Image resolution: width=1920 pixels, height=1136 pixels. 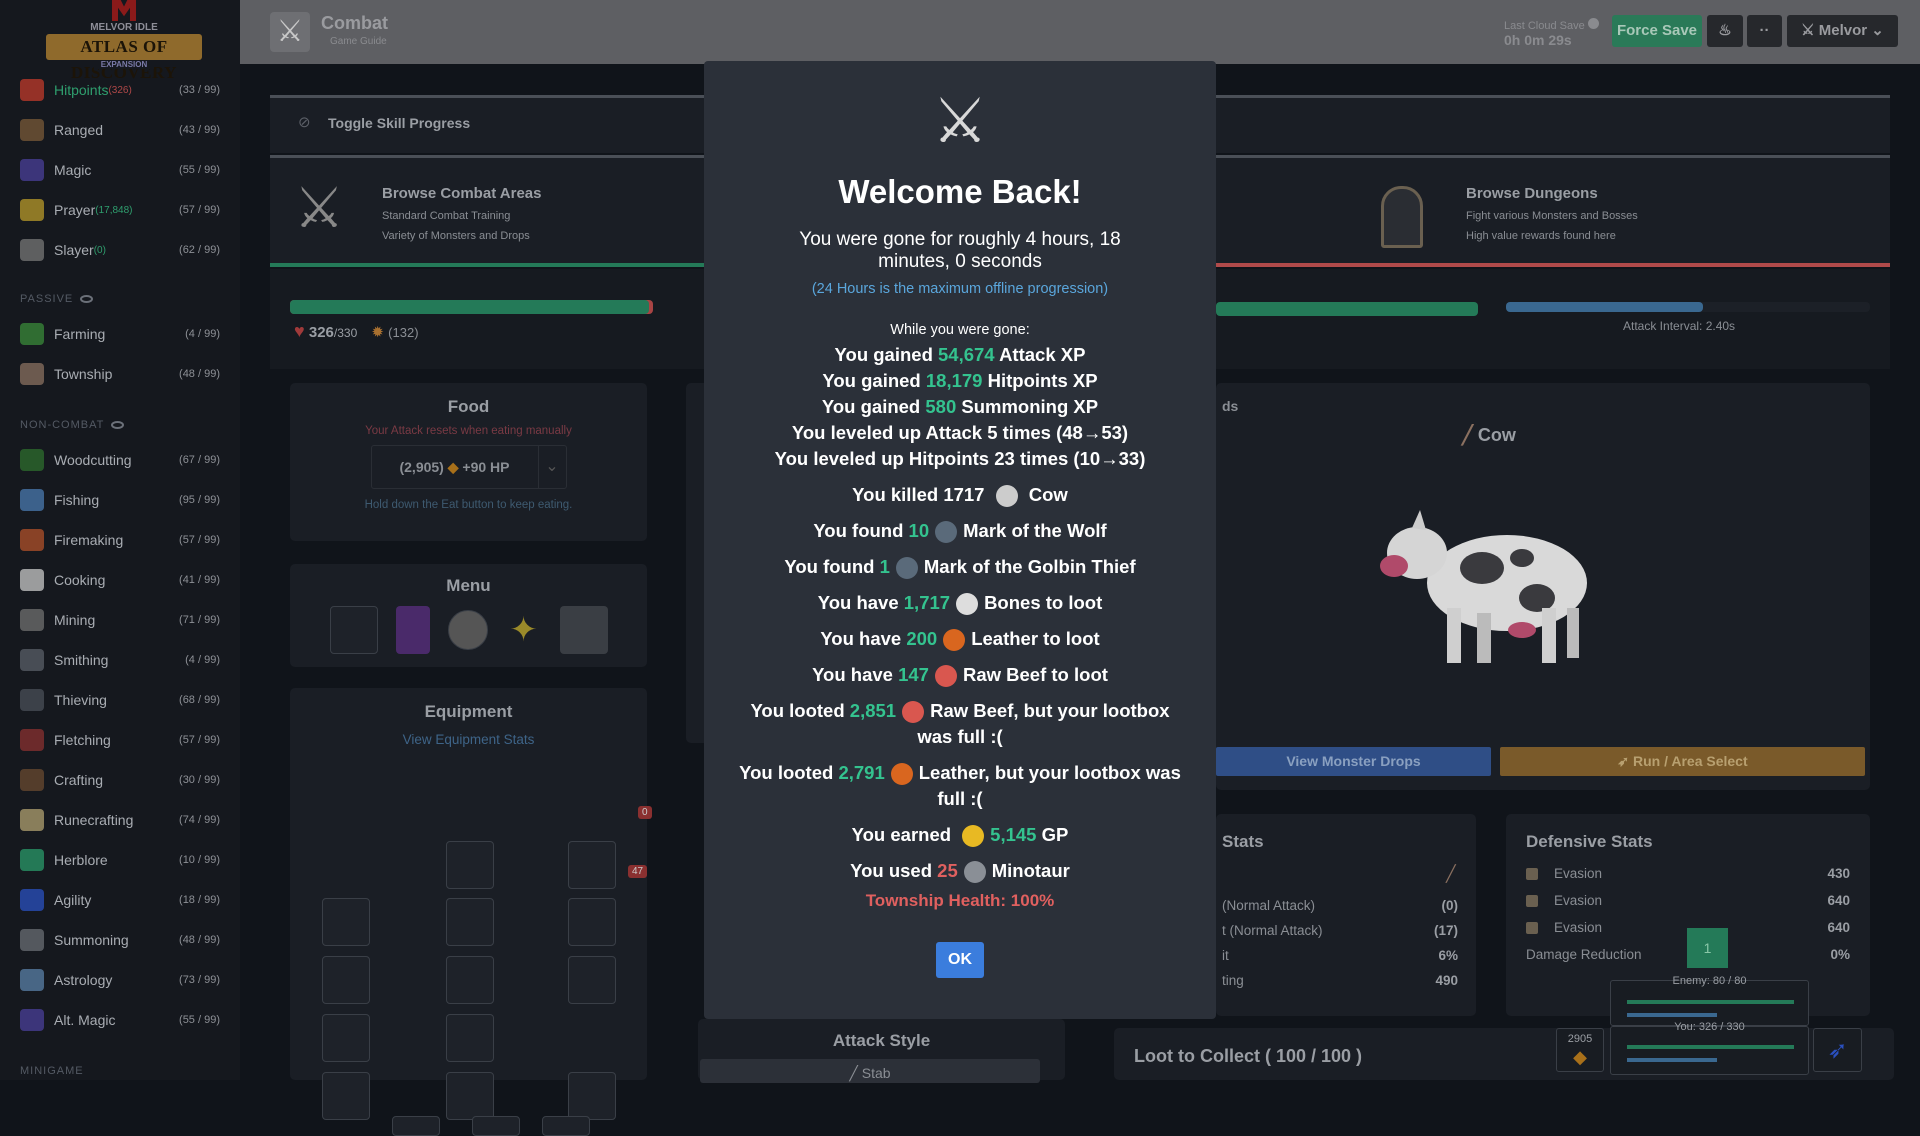 What do you see at coordinates (583, 630) in the screenshot?
I see `summoning-wolf-icon` at bounding box center [583, 630].